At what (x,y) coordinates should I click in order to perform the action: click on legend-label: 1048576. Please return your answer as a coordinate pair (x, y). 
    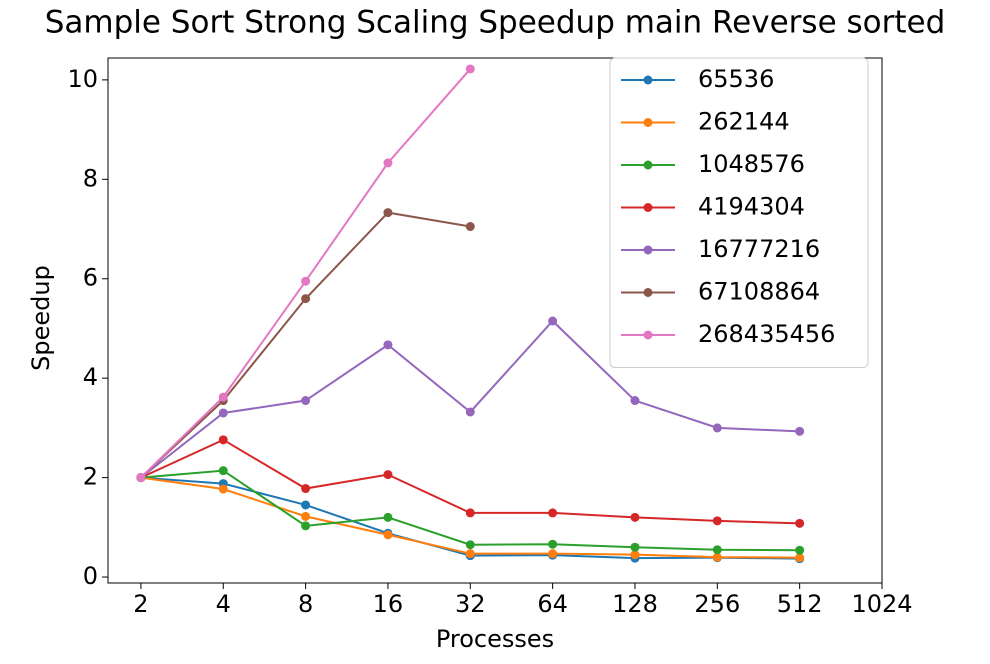
    Looking at the image, I should click on (751, 164).